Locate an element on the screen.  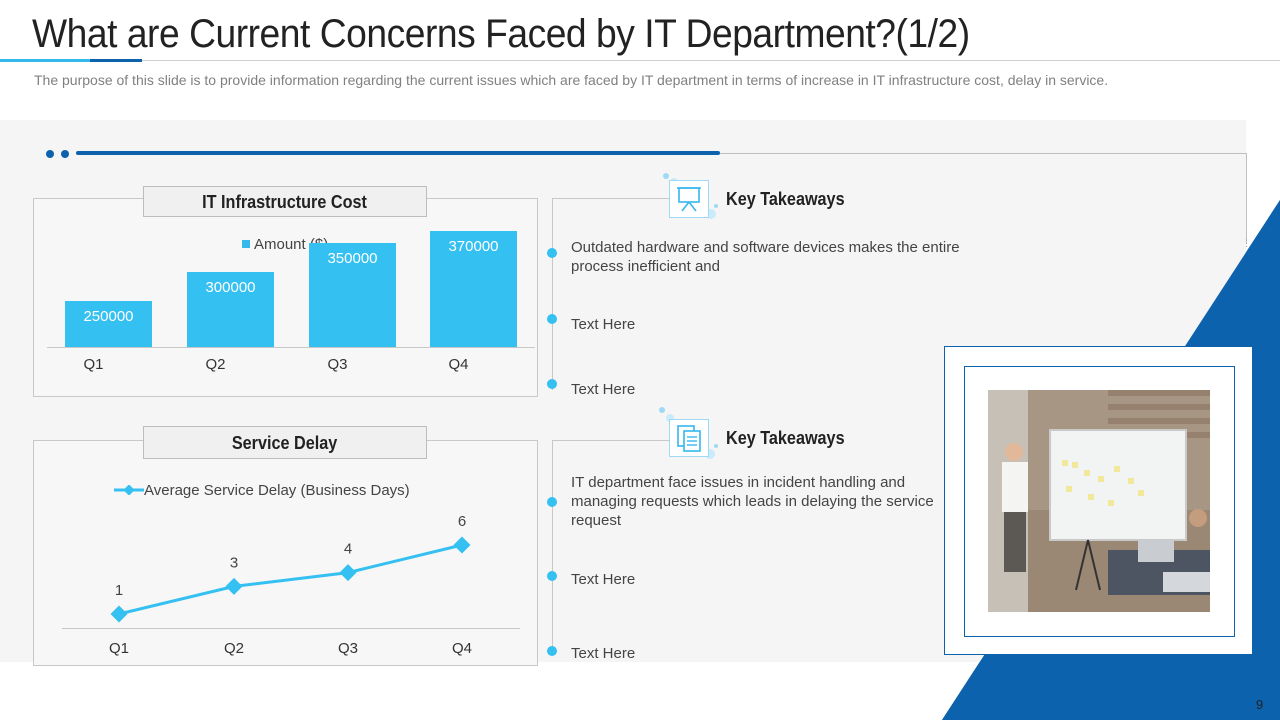
takeaway-2-title: Key Takeaways is located at coordinates (785, 438).